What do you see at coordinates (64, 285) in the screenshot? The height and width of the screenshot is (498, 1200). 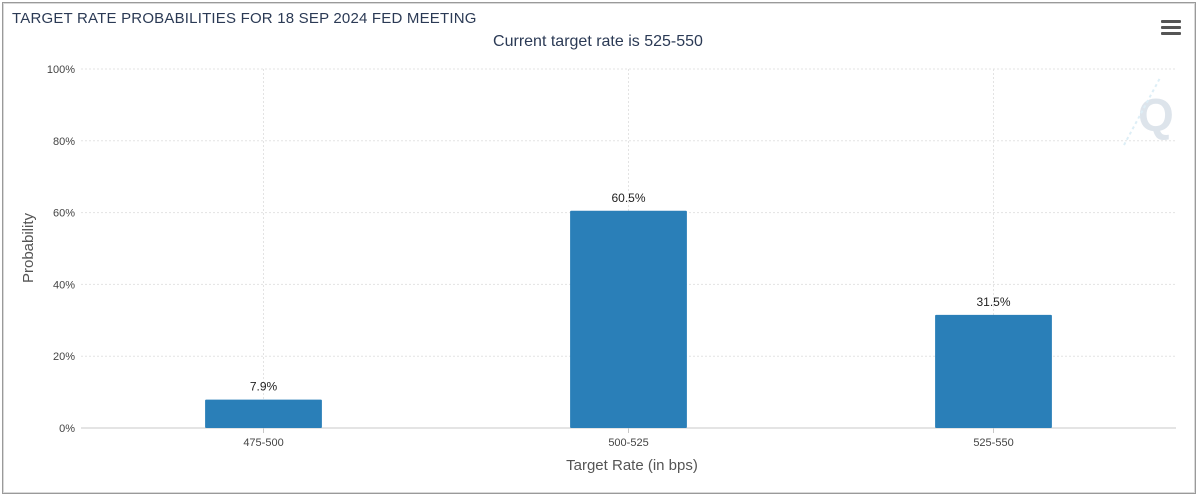 I see `y-tick-label: 40%` at bounding box center [64, 285].